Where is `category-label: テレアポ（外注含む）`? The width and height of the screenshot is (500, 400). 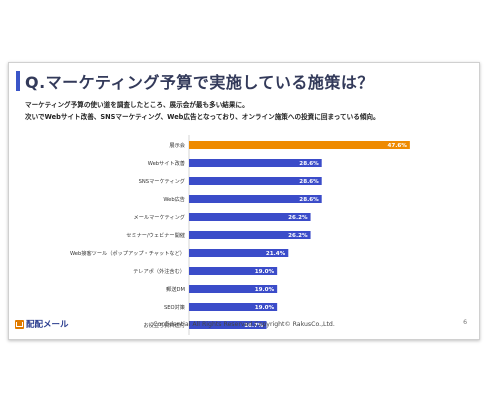
category-label: テレアポ（外注含む） is located at coordinates (159, 271).